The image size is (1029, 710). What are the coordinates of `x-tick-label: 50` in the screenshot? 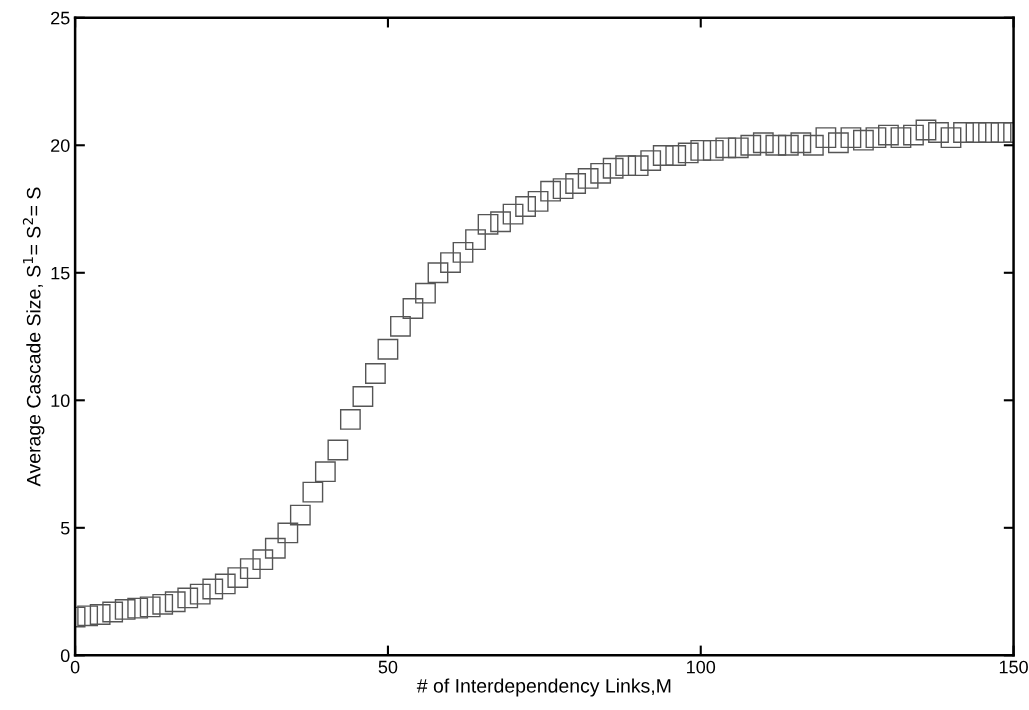 It's located at (388, 667).